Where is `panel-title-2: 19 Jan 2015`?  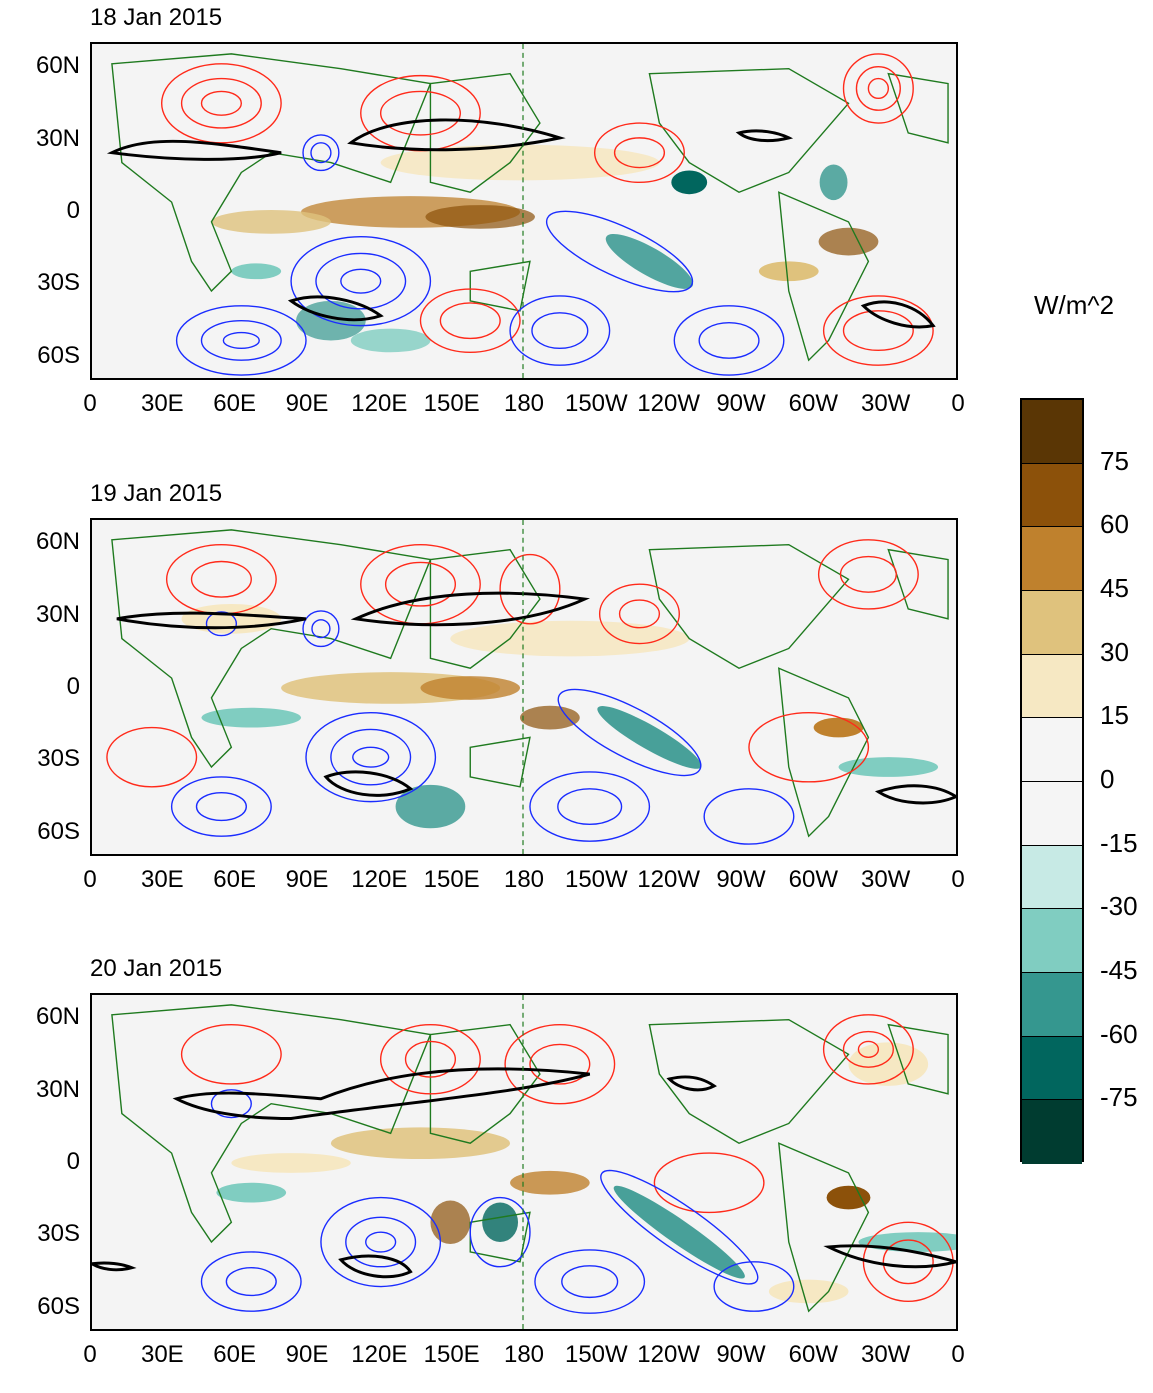
panel-title-2: 19 Jan 2015 is located at coordinates (156, 493).